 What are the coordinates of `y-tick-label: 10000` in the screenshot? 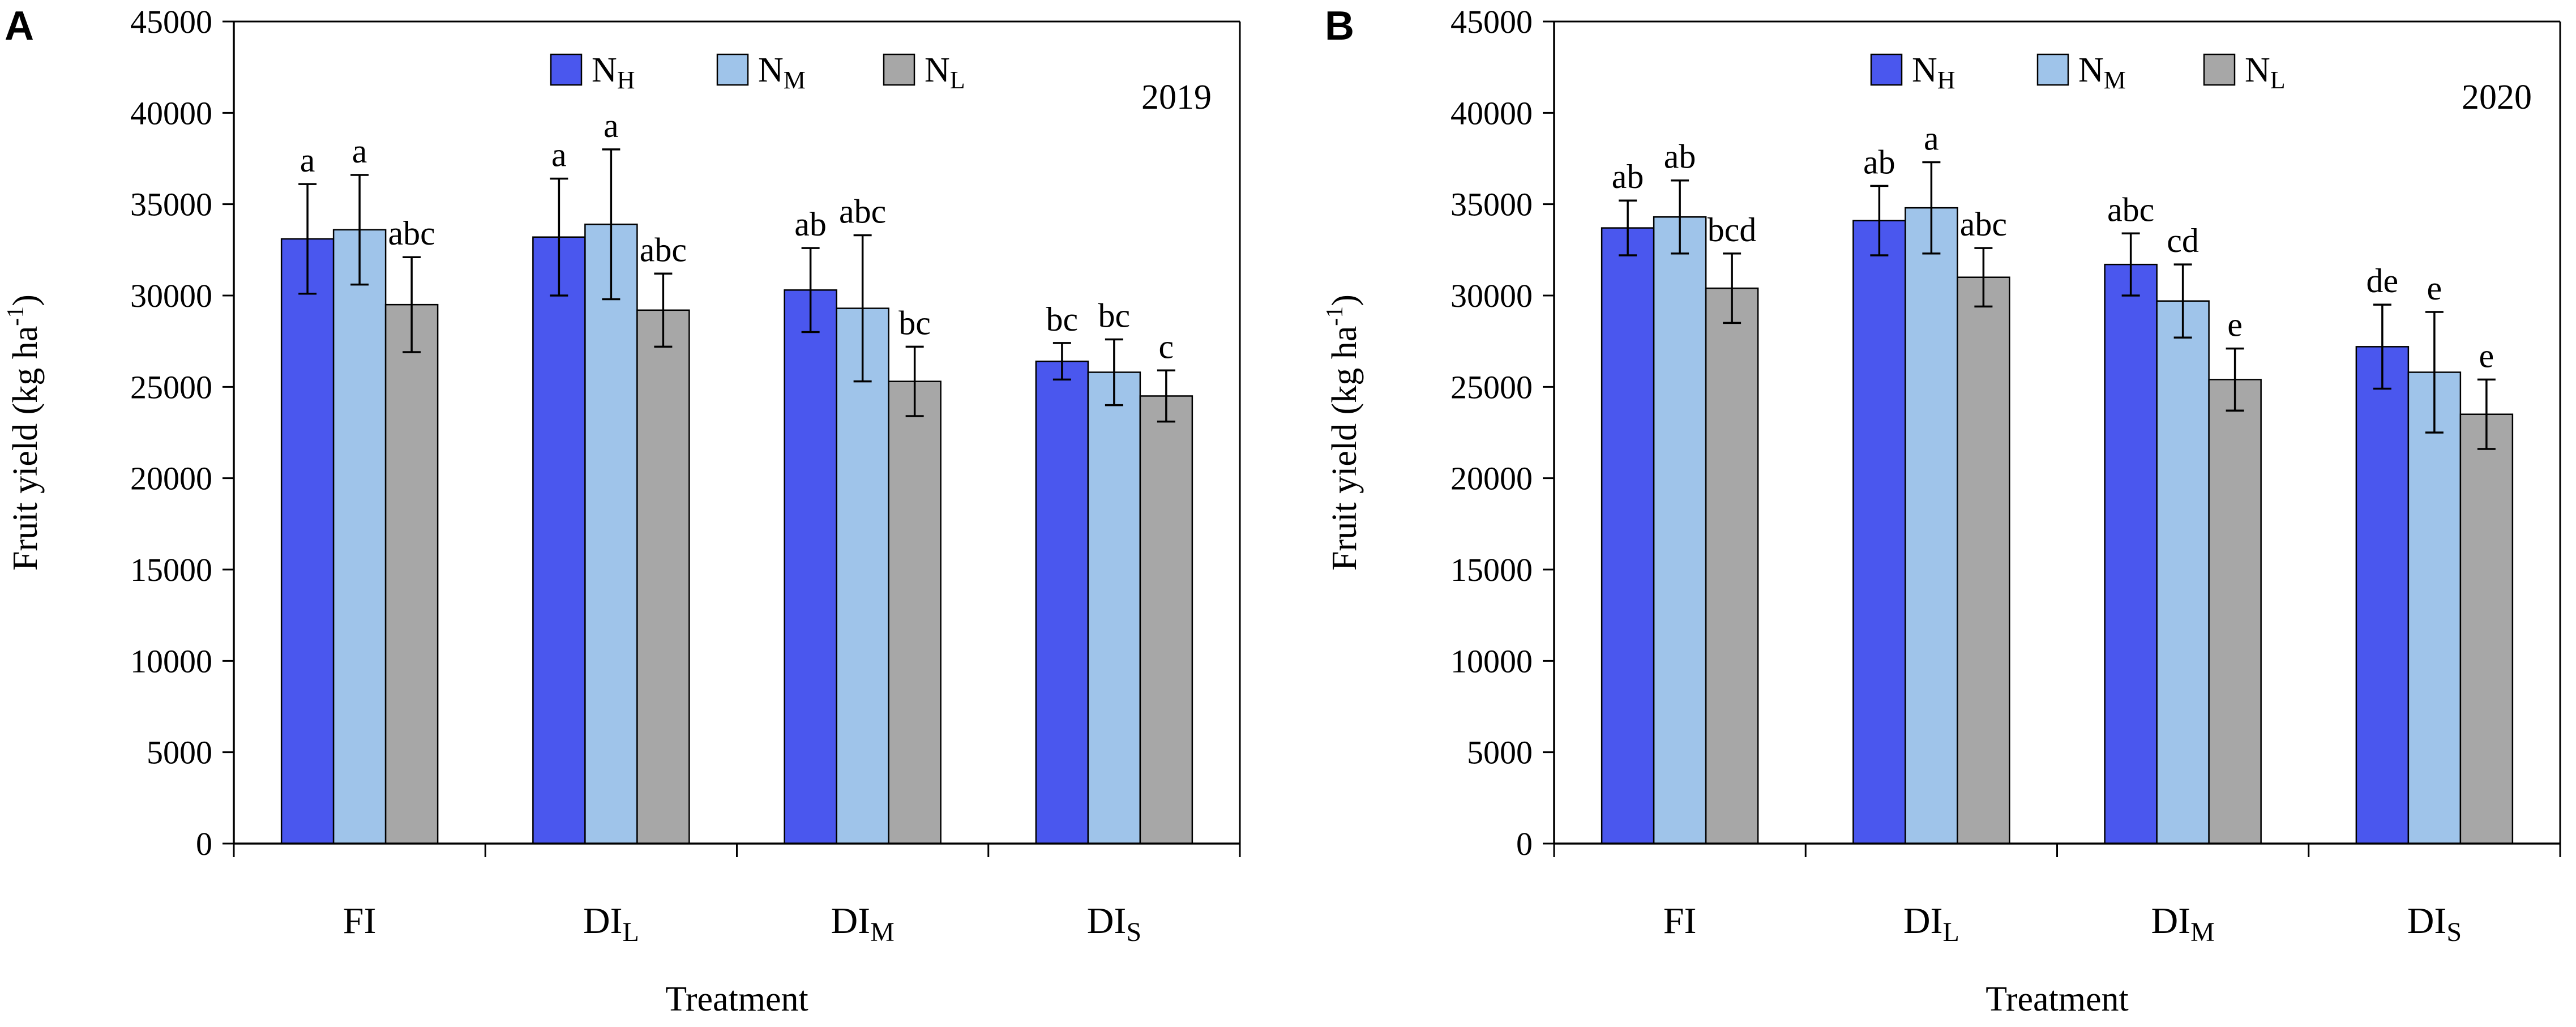 It's located at (1491, 661).